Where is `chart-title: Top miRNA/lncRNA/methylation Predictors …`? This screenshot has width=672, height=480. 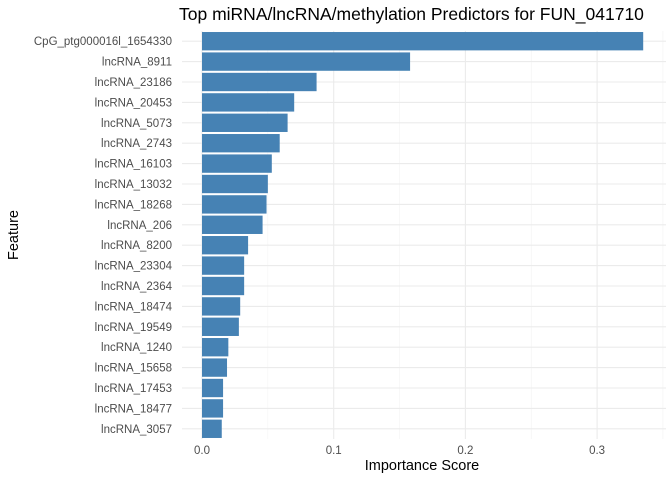 chart-title: Top miRNA/lncRNA/methylation Predictors … is located at coordinates (411, 14).